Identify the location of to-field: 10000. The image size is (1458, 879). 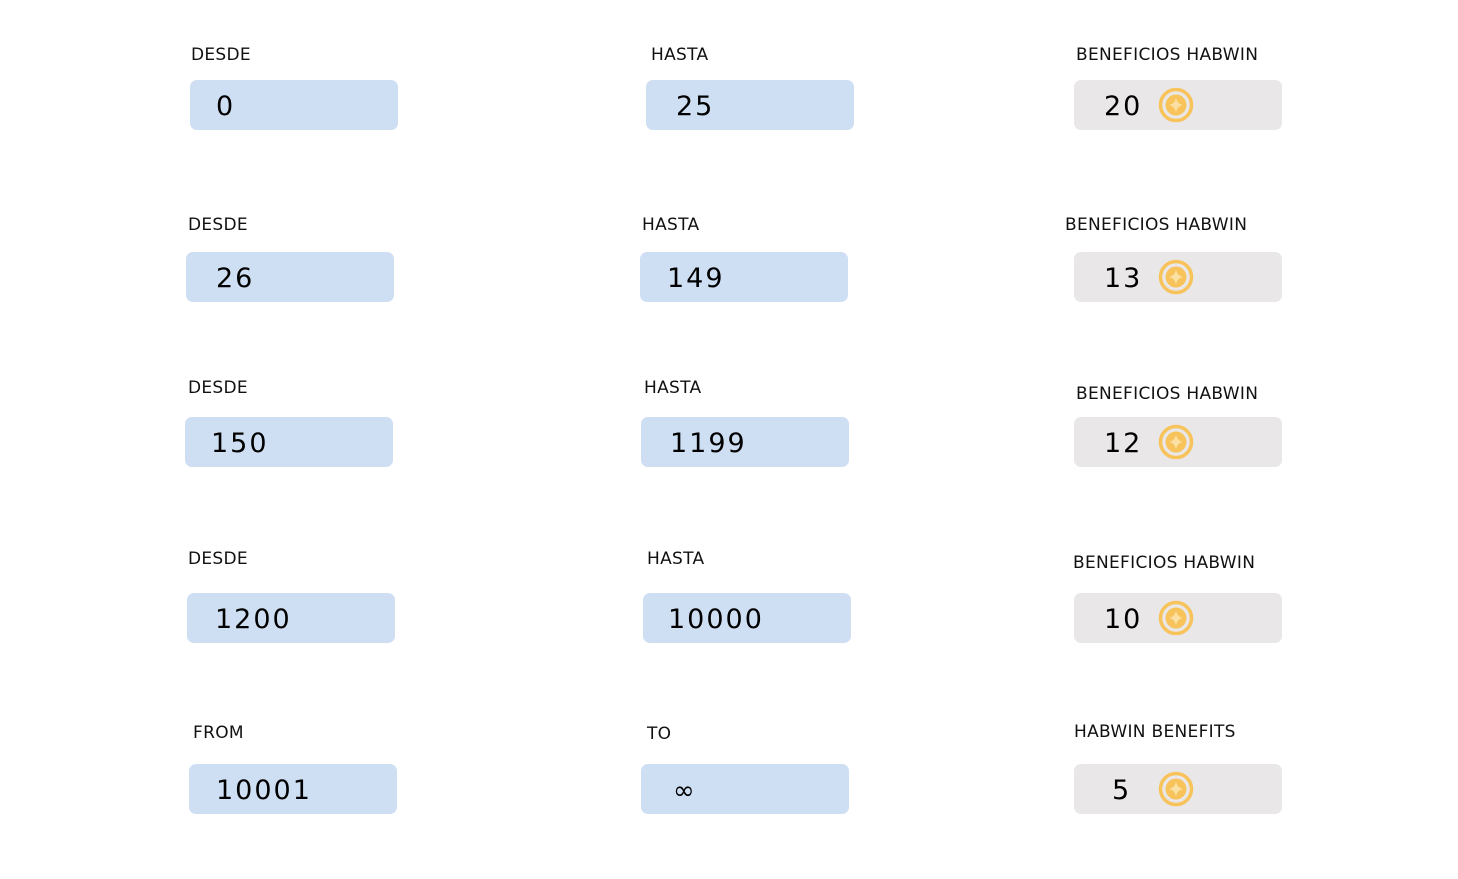
(747, 618).